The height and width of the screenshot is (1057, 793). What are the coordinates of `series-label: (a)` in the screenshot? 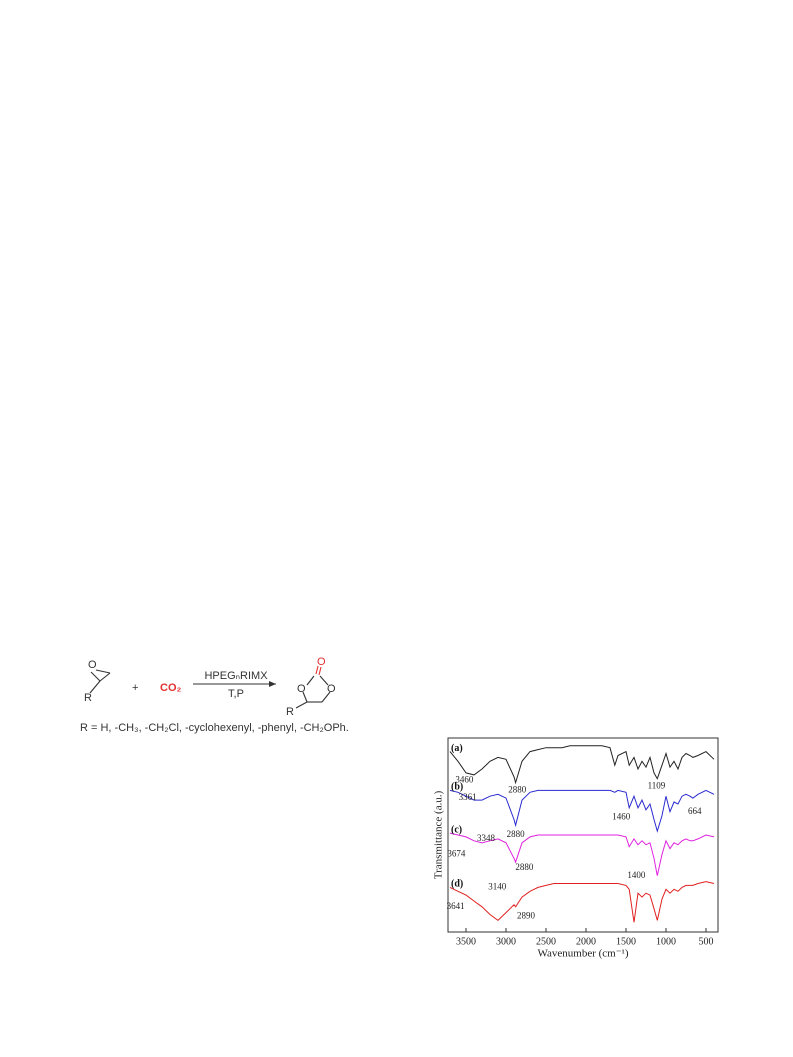 It's located at (457, 748).